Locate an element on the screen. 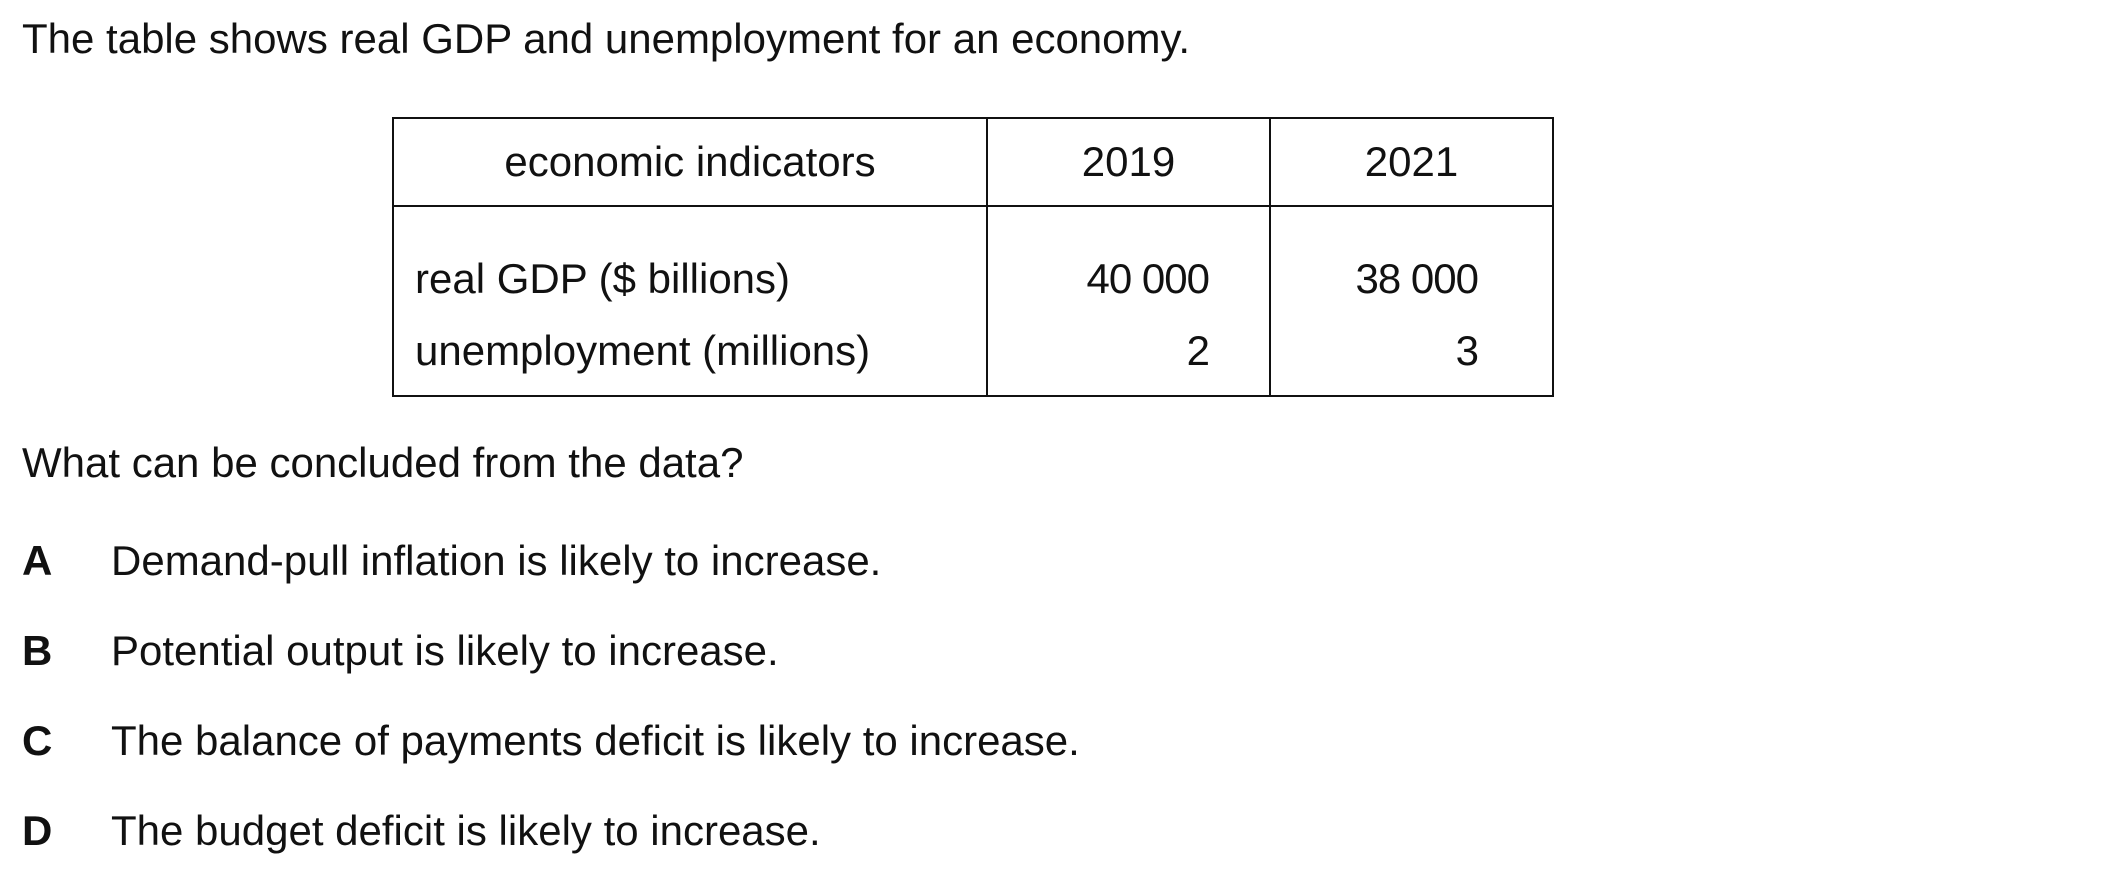 The image size is (2101, 875). header-2019: 2019 is located at coordinates (1128, 162).